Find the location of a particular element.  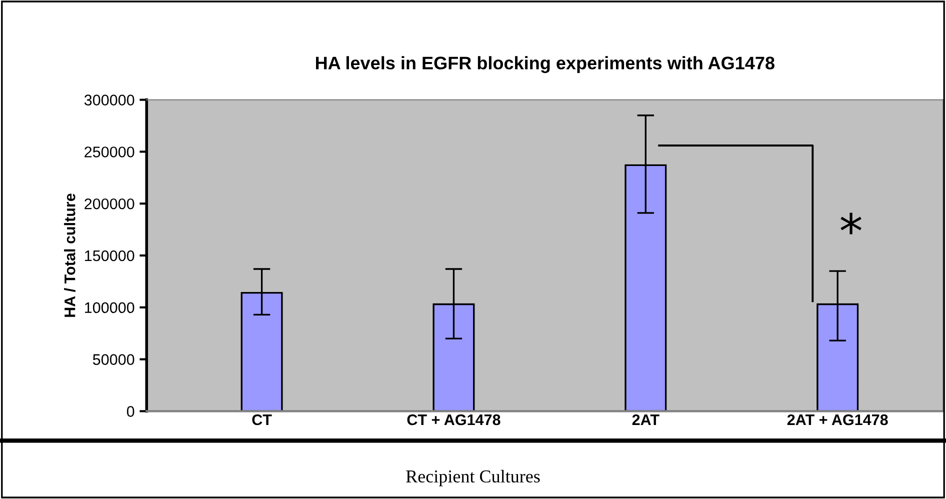

y-axis-title: HA / Total culture is located at coordinates (70, 255).